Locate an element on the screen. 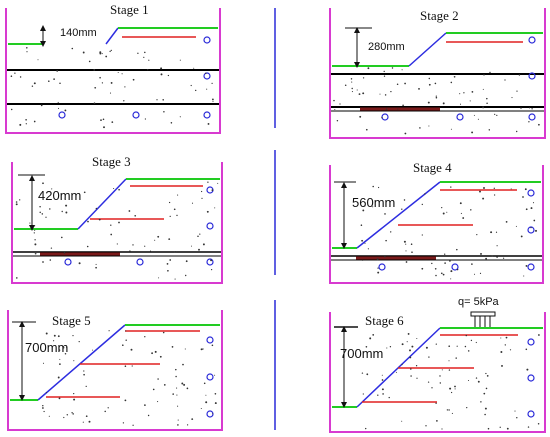 The height and width of the screenshot is (437, 550). stage-5-panel: Stage 5 700mm is located at coordinates (115, 370).